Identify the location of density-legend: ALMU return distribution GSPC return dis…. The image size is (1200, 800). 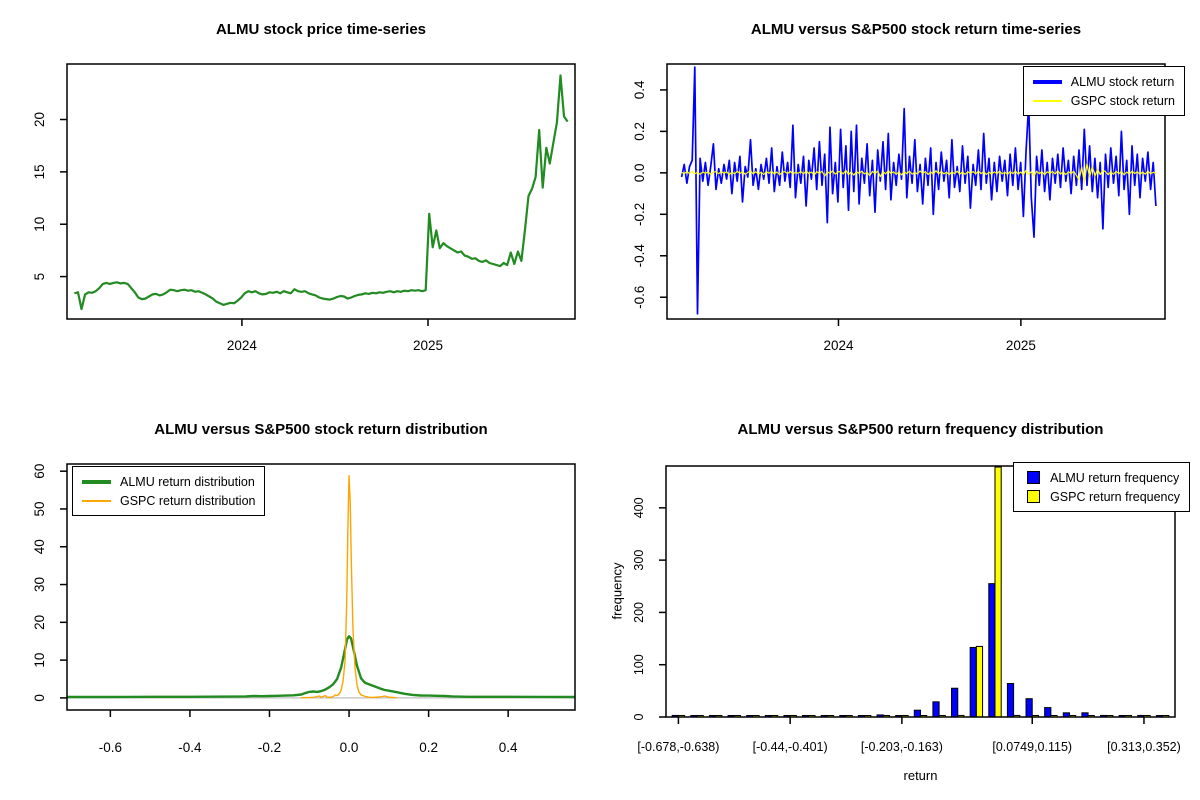
(169, 491).